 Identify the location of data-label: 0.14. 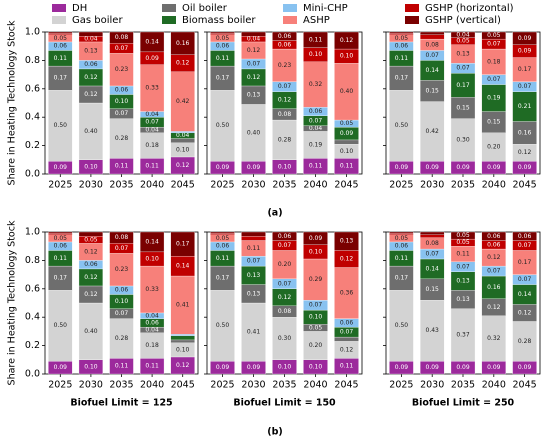
(152, 41).